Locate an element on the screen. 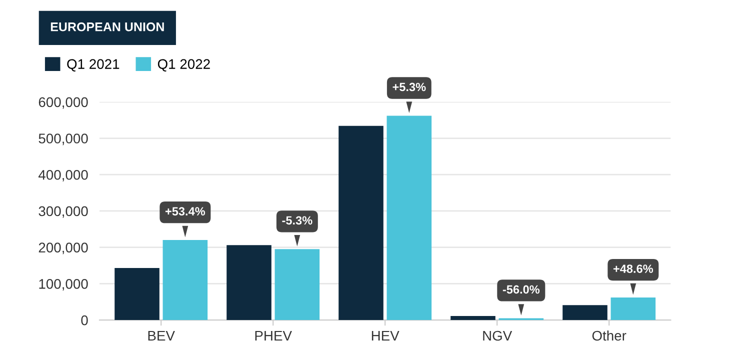  legend-label: Q1 2022 is located at coordinates (184, 65).